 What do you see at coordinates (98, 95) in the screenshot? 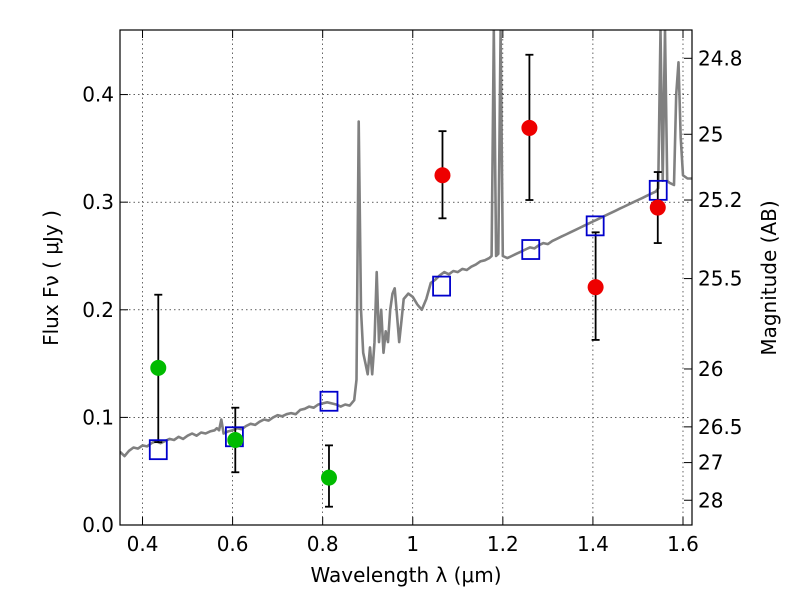
I see `y-tick-label: 0.4` at bounding box center [98, 95].